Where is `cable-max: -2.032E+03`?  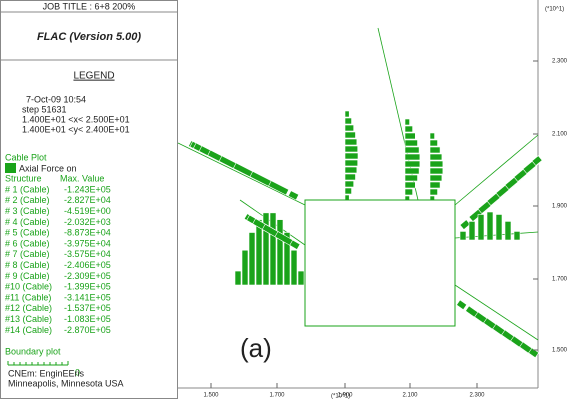 cable-max: -2.032E+03 is located at coordinates (87, 222).